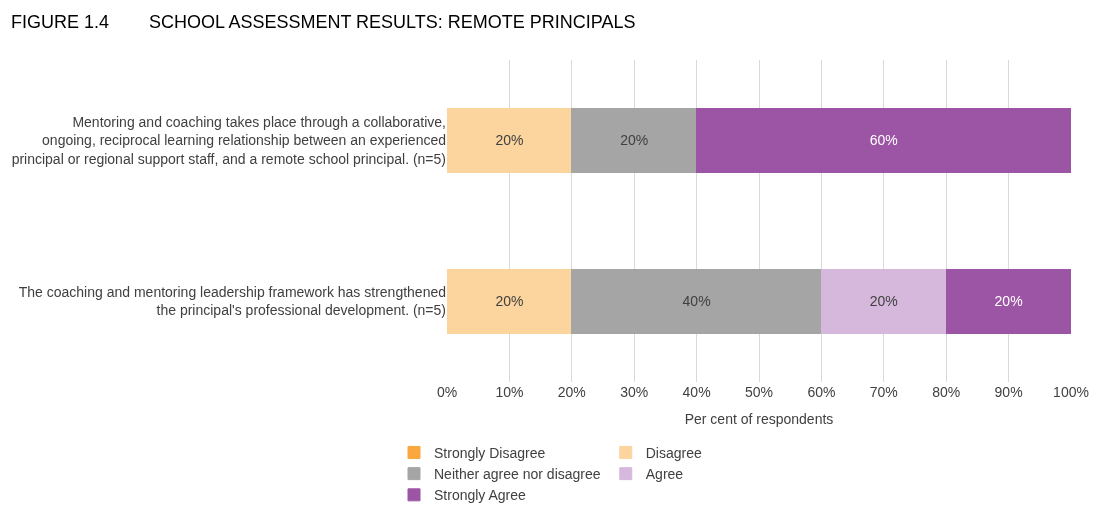 The image size is (1101, 516). I want to click on x-tick-label: 80%, so click(946, 391).